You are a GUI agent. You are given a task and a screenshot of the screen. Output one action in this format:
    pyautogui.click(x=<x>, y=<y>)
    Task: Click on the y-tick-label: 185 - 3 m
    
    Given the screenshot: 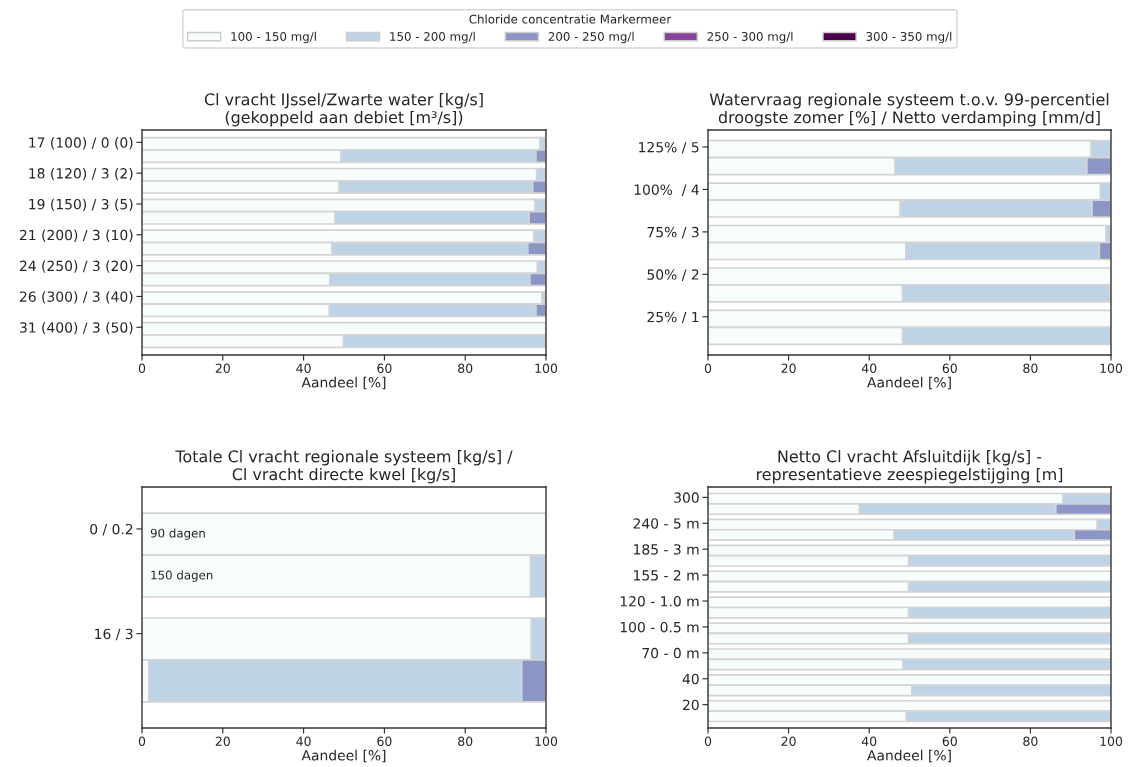 What is the action you would take?
    pyautogui.click(x=666, y=549)
    